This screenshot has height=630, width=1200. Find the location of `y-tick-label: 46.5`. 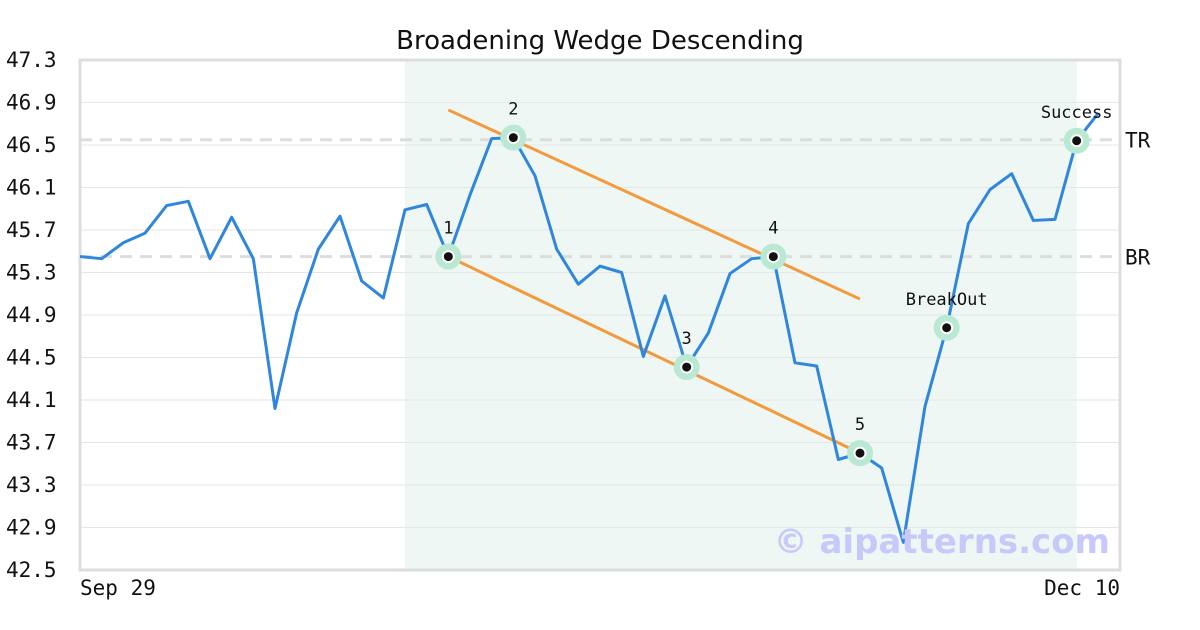

y-tick-label: 46.5 is located at coordinates (31, 145).